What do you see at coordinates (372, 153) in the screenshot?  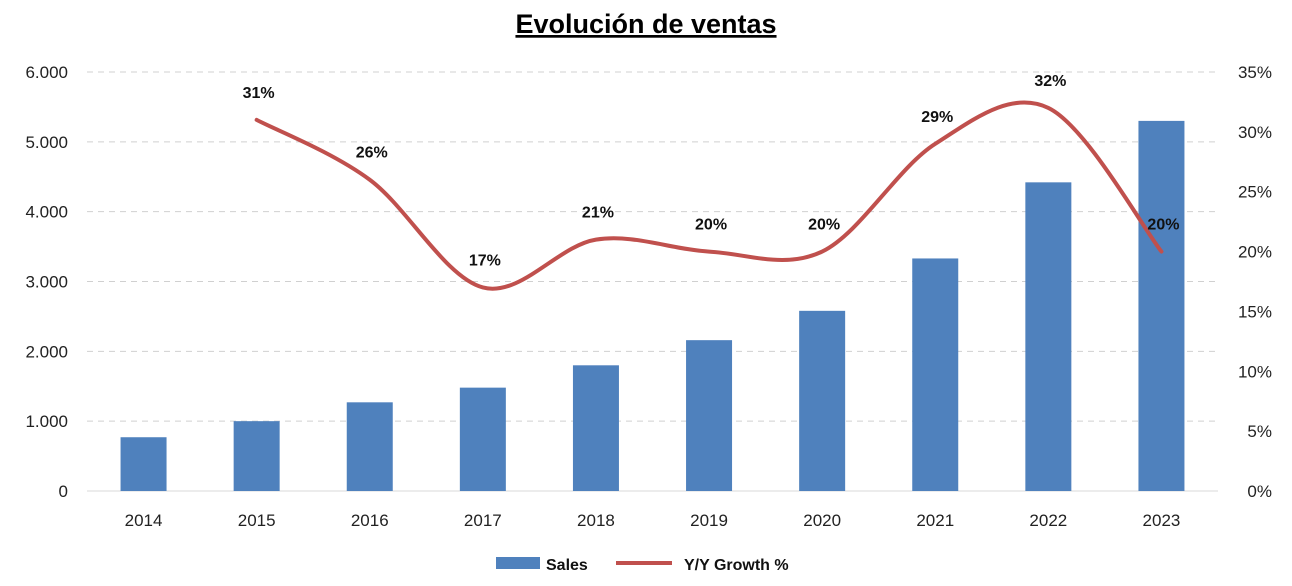 I see `growth-data-label: 26%` at bounding box center [372, 153].